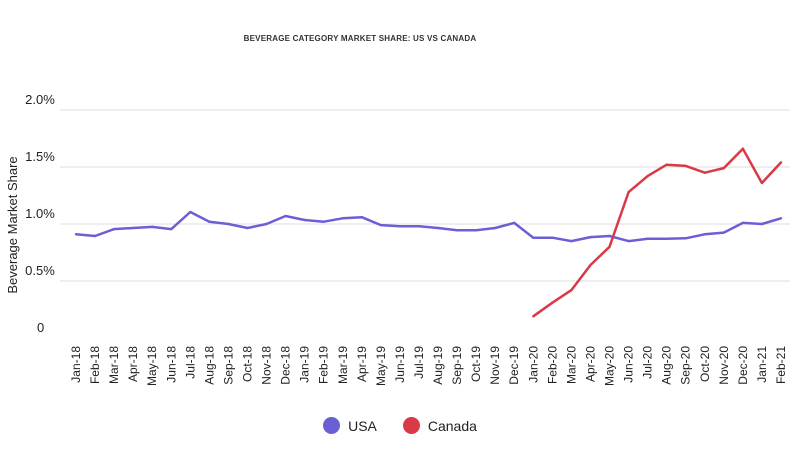 The width and height of the screenshot is (800, 450). Describe the element at coordinates (12, 224) in the screenshot. I see `y-axis-label: Beverage Market Share` at that location.